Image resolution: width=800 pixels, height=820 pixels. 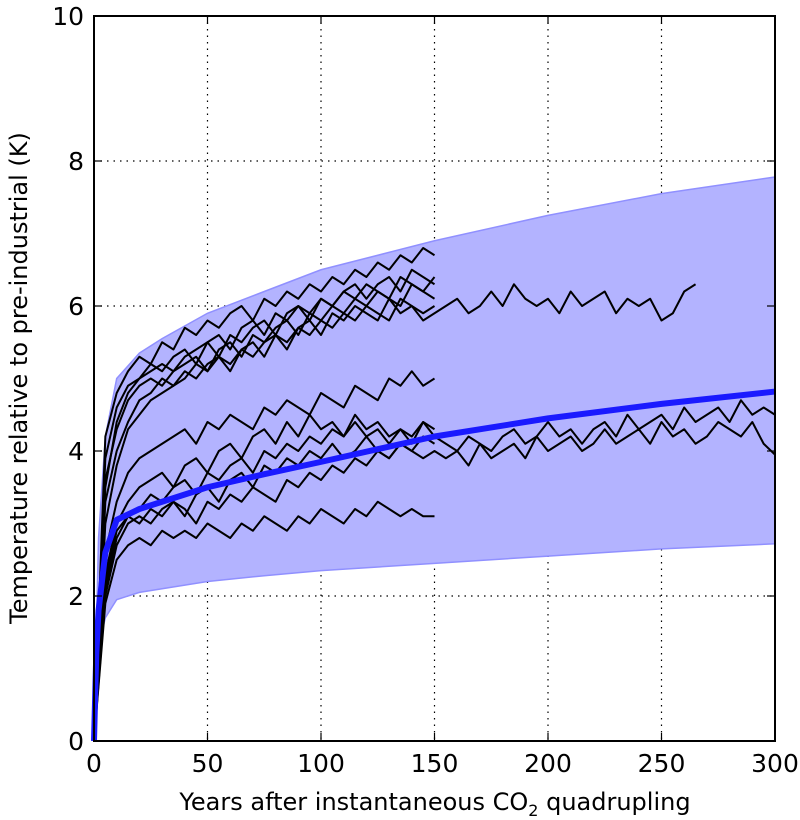 I want to click on y-tick-label: 6, so click(x=76, y=306).